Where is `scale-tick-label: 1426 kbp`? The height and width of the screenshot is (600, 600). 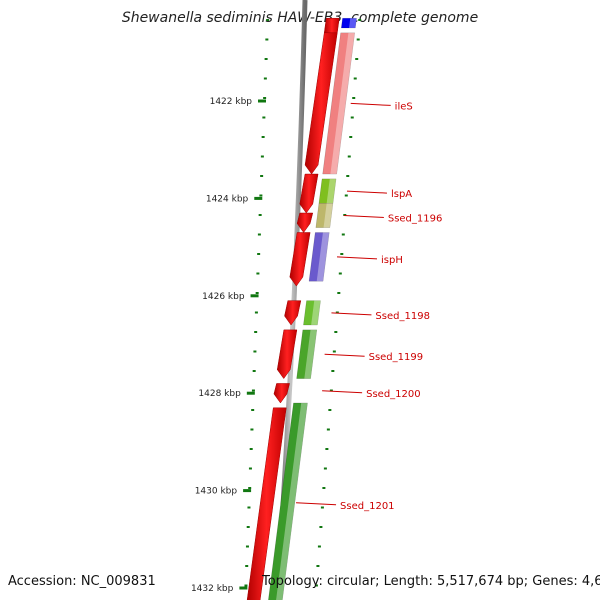
scale-tick-label: 1426 kbp is located at coordinates (223, 297).